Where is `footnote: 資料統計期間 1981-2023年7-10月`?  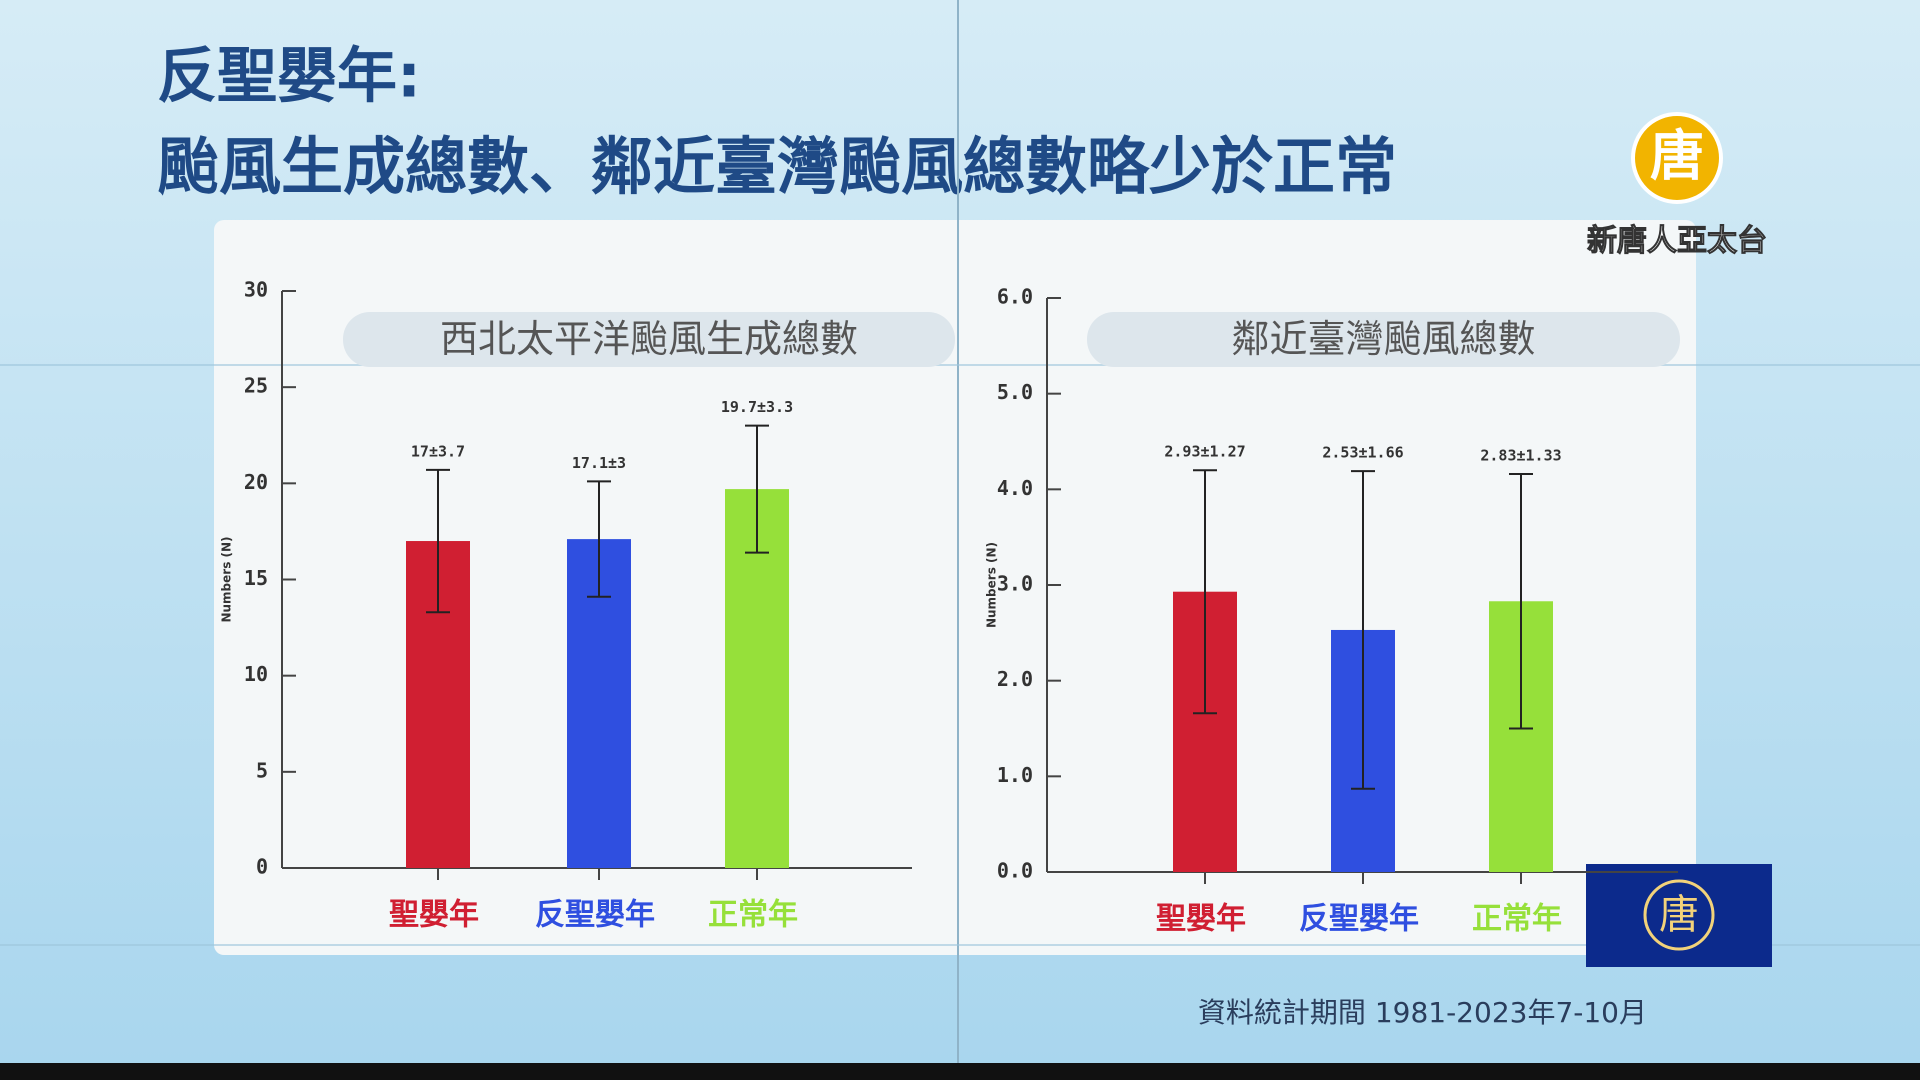
footnote: 資料統計期間 1981-2023年7-10月 is located at coordinates (1422, 1012).